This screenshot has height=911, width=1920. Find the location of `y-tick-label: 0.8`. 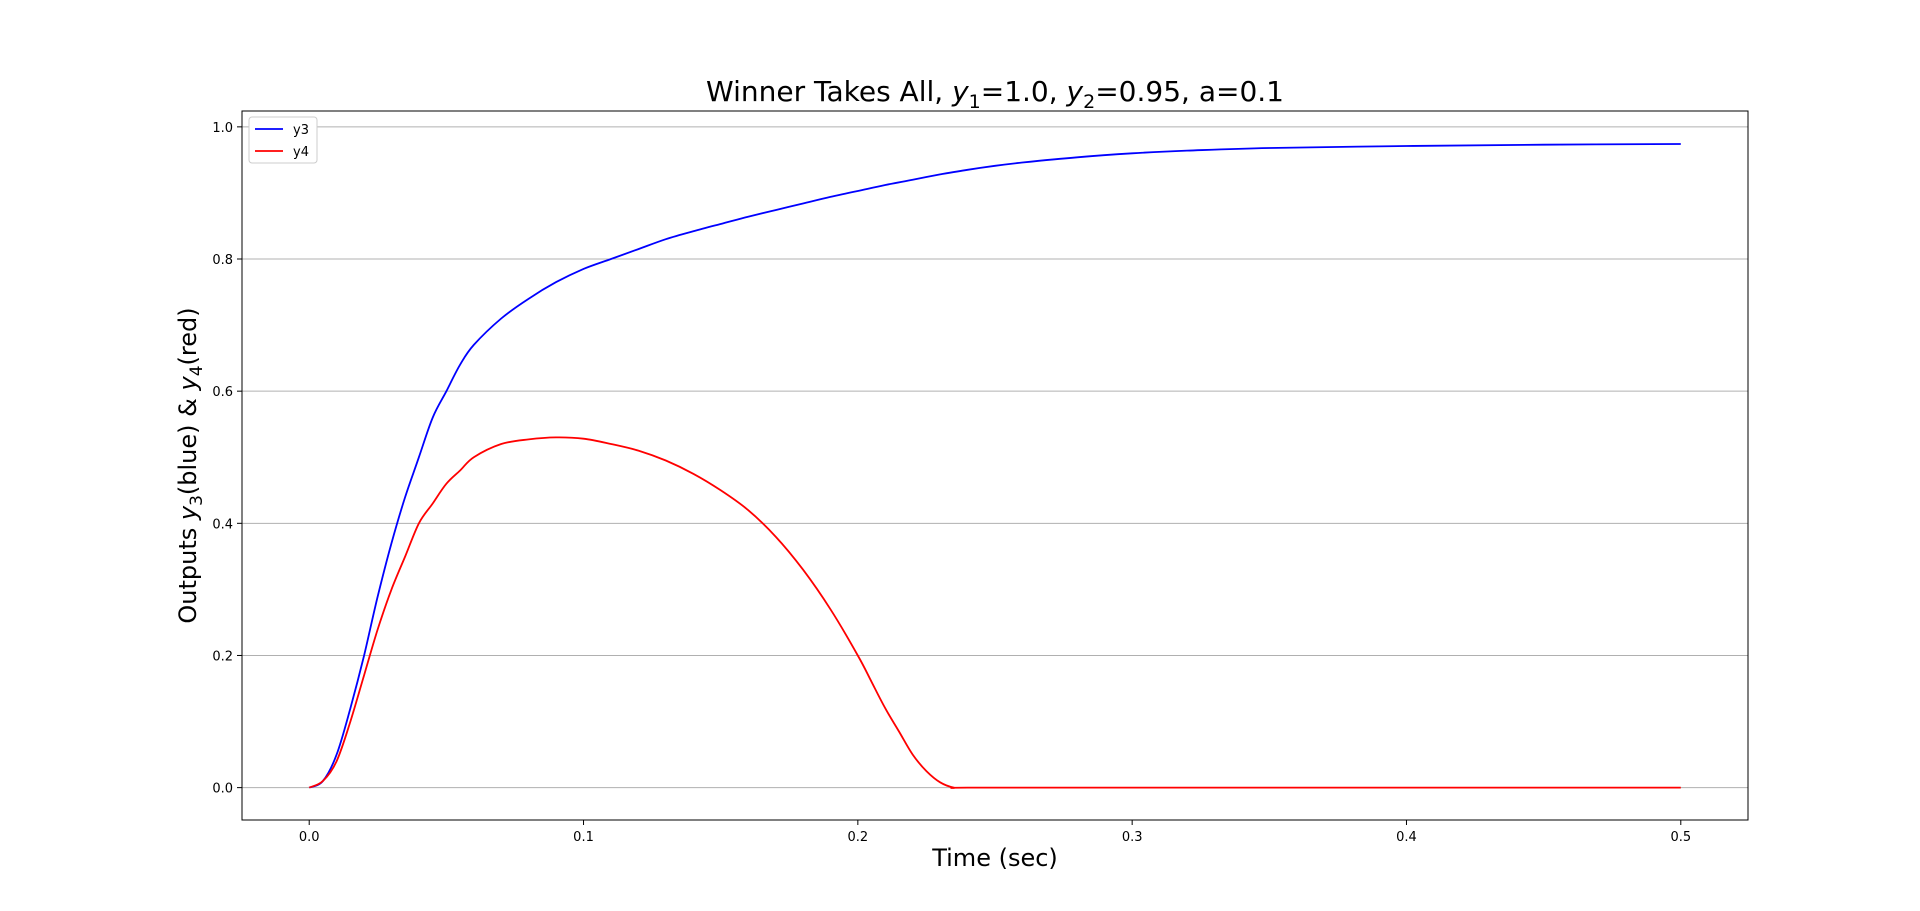

y-tick-label: 0.8 is located at coordinates (222, 260).